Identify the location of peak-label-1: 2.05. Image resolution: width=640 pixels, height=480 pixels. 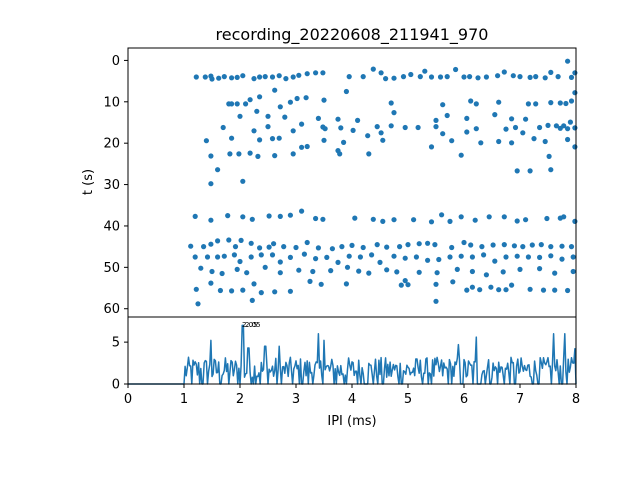
(250, 325).